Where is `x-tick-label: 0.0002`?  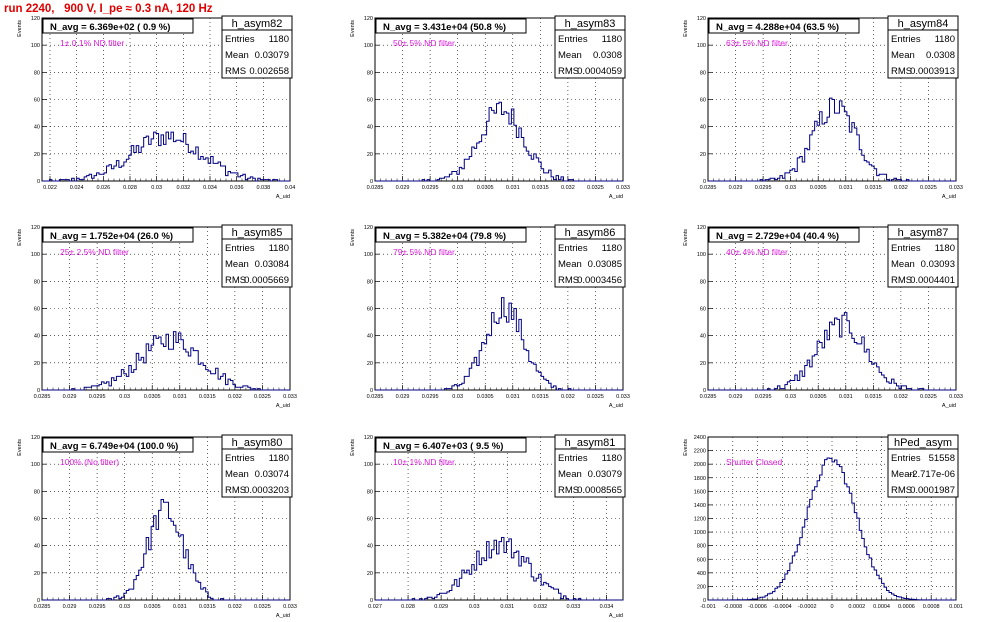
x-tick-label: 0.0002 is located at coordinates (856, 607).